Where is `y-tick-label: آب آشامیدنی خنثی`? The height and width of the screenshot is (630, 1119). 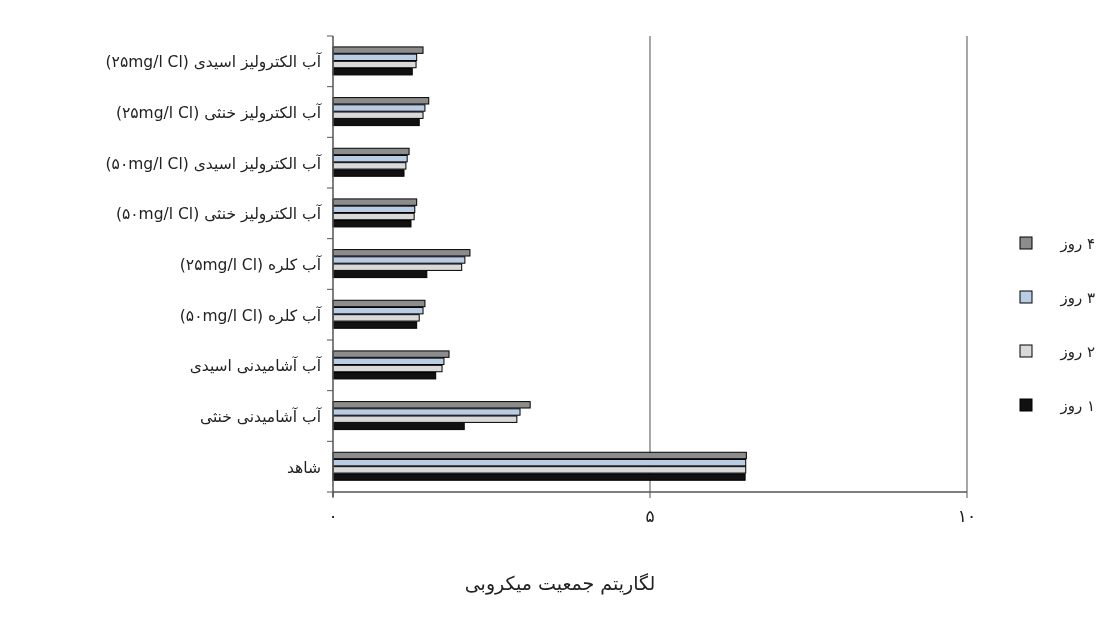 y-tick-label: آب آشامیدنی خنثی is located at coordinates (261, 416).